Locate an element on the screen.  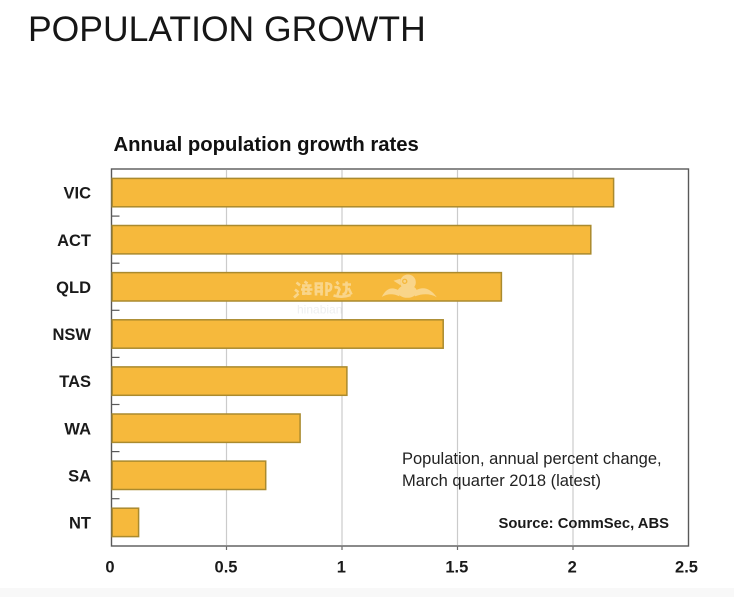
svg-text: 1.5 is located at coordinates (456, 568).